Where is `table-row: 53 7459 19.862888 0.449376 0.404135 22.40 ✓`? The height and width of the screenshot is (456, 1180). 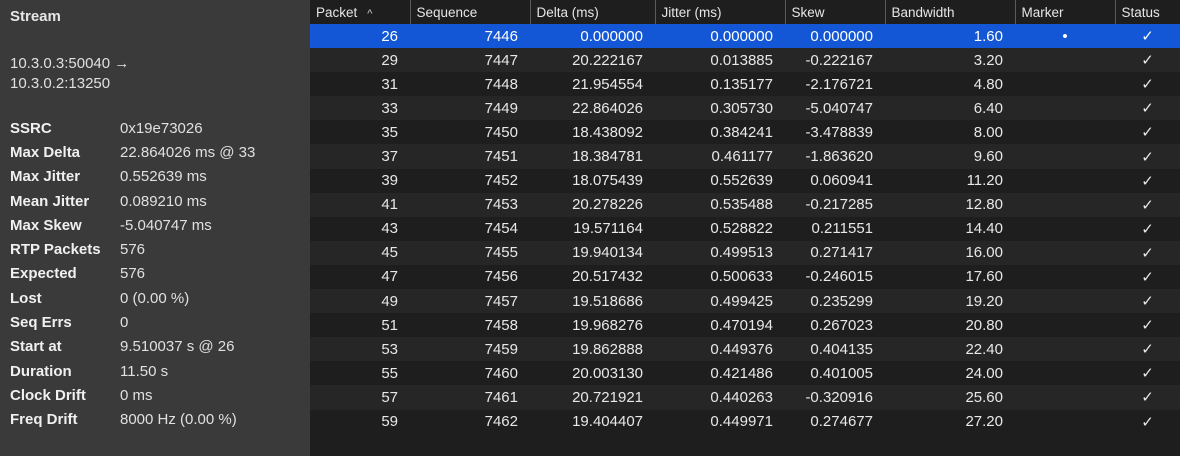
table-row: 53 7459 19.862888 0.449376 0.404135 22.40 ✓ is located at coordinates (745, 349).